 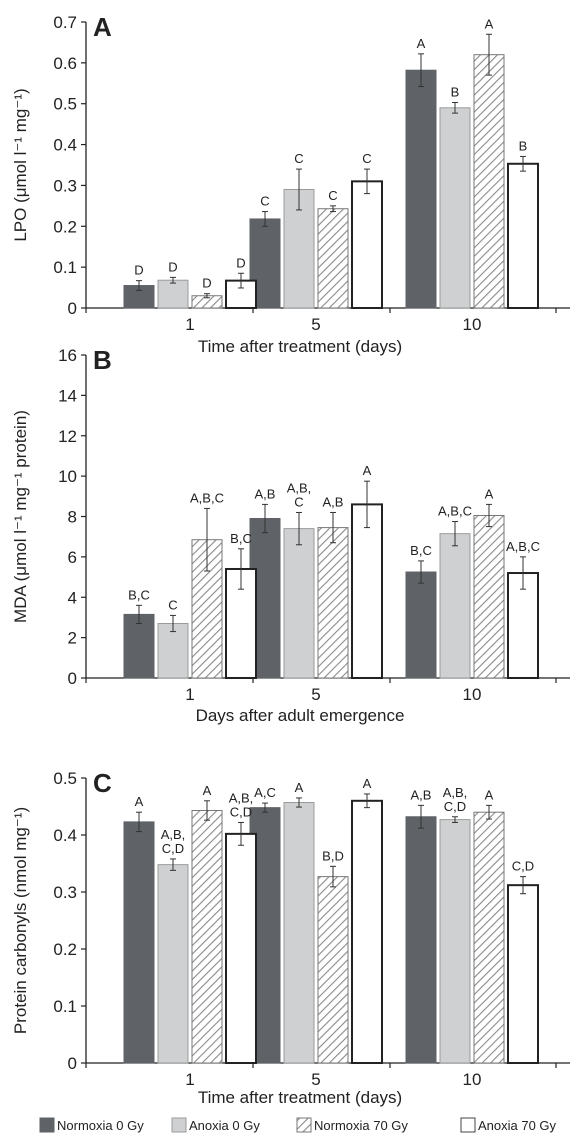 I want to click on y-tick-label: 0.1, so click(x=65, y=1006).